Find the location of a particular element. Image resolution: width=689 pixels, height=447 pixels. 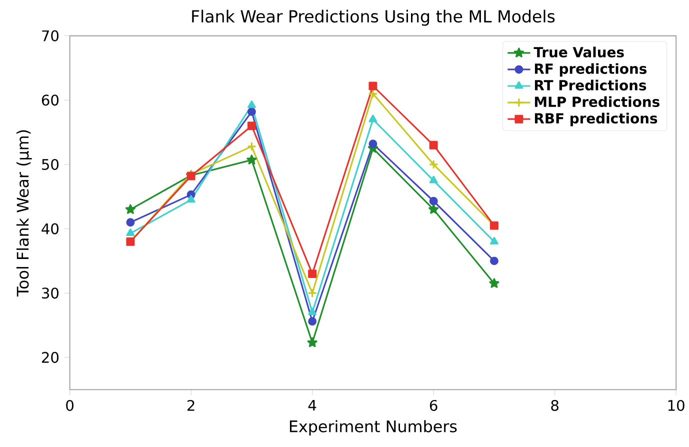

y-axis-title: Tool Flank Wear (µm) is located at coordinates (24, 213).